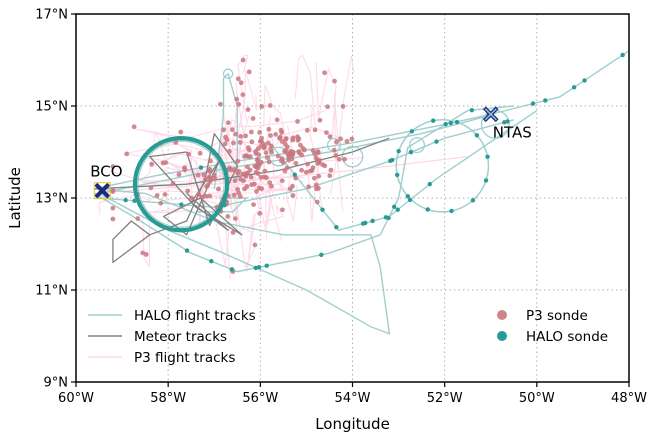  Describe the element at coordinates (106, 172) in the screenshot. I see `site-label-bco: BCO` at that location.